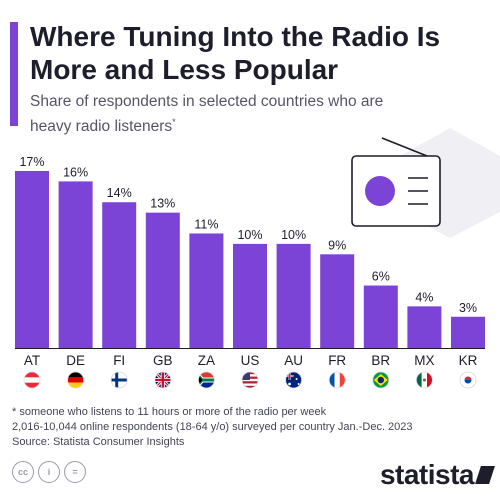 The image size is (500, 501). Describe the element at coordinates (163, 380) in the screenshot. I see `flag-uk-icon` at that location.